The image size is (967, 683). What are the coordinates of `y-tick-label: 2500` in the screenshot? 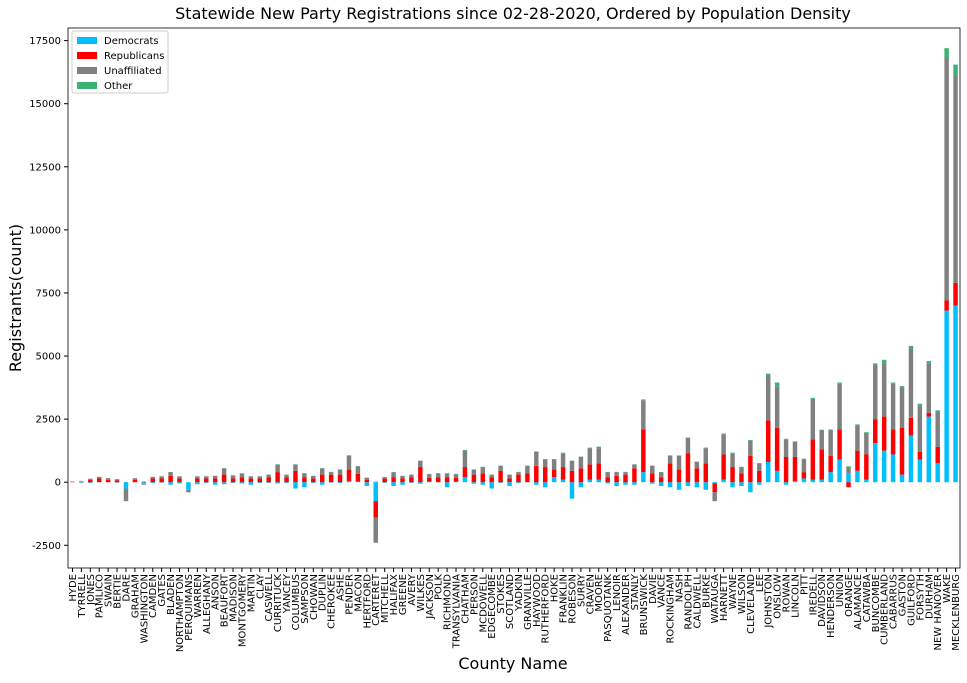 It's located at (48, 420).